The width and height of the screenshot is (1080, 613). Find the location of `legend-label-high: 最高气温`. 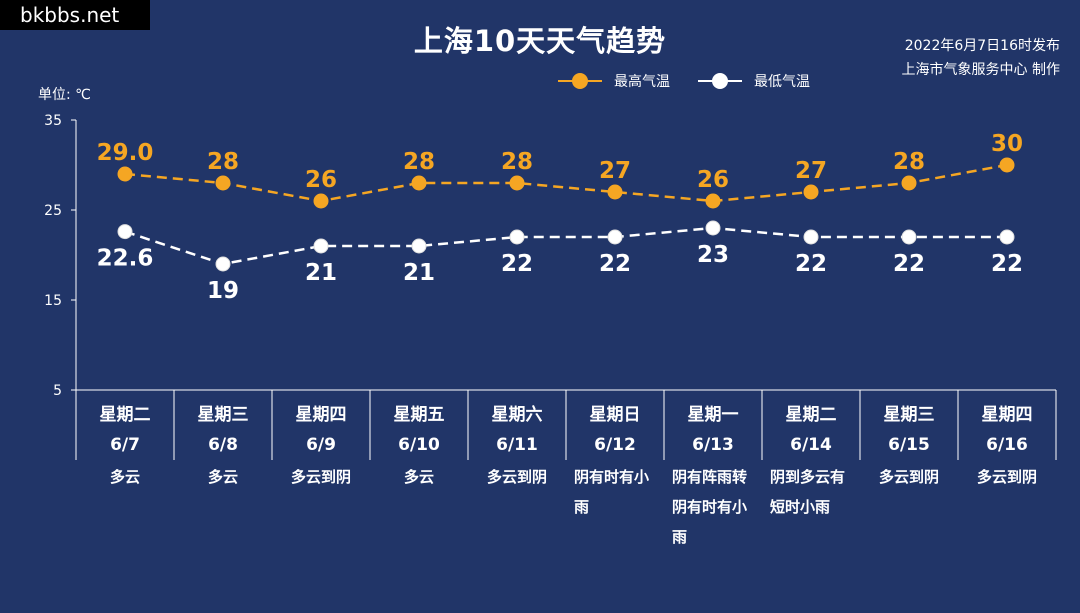

legend-label-high: 最高气温 is located at coordinates (642, 82).